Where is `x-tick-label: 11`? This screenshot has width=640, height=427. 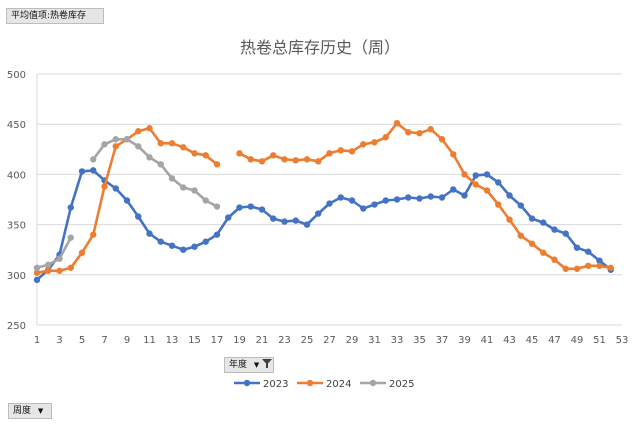 x-tick-label: 11 is located at coordinates (149, 340).